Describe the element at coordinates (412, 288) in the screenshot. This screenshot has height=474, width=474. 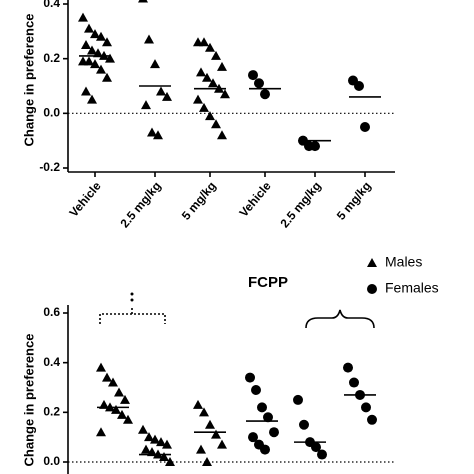
I see `legend-label: Females` at that location.